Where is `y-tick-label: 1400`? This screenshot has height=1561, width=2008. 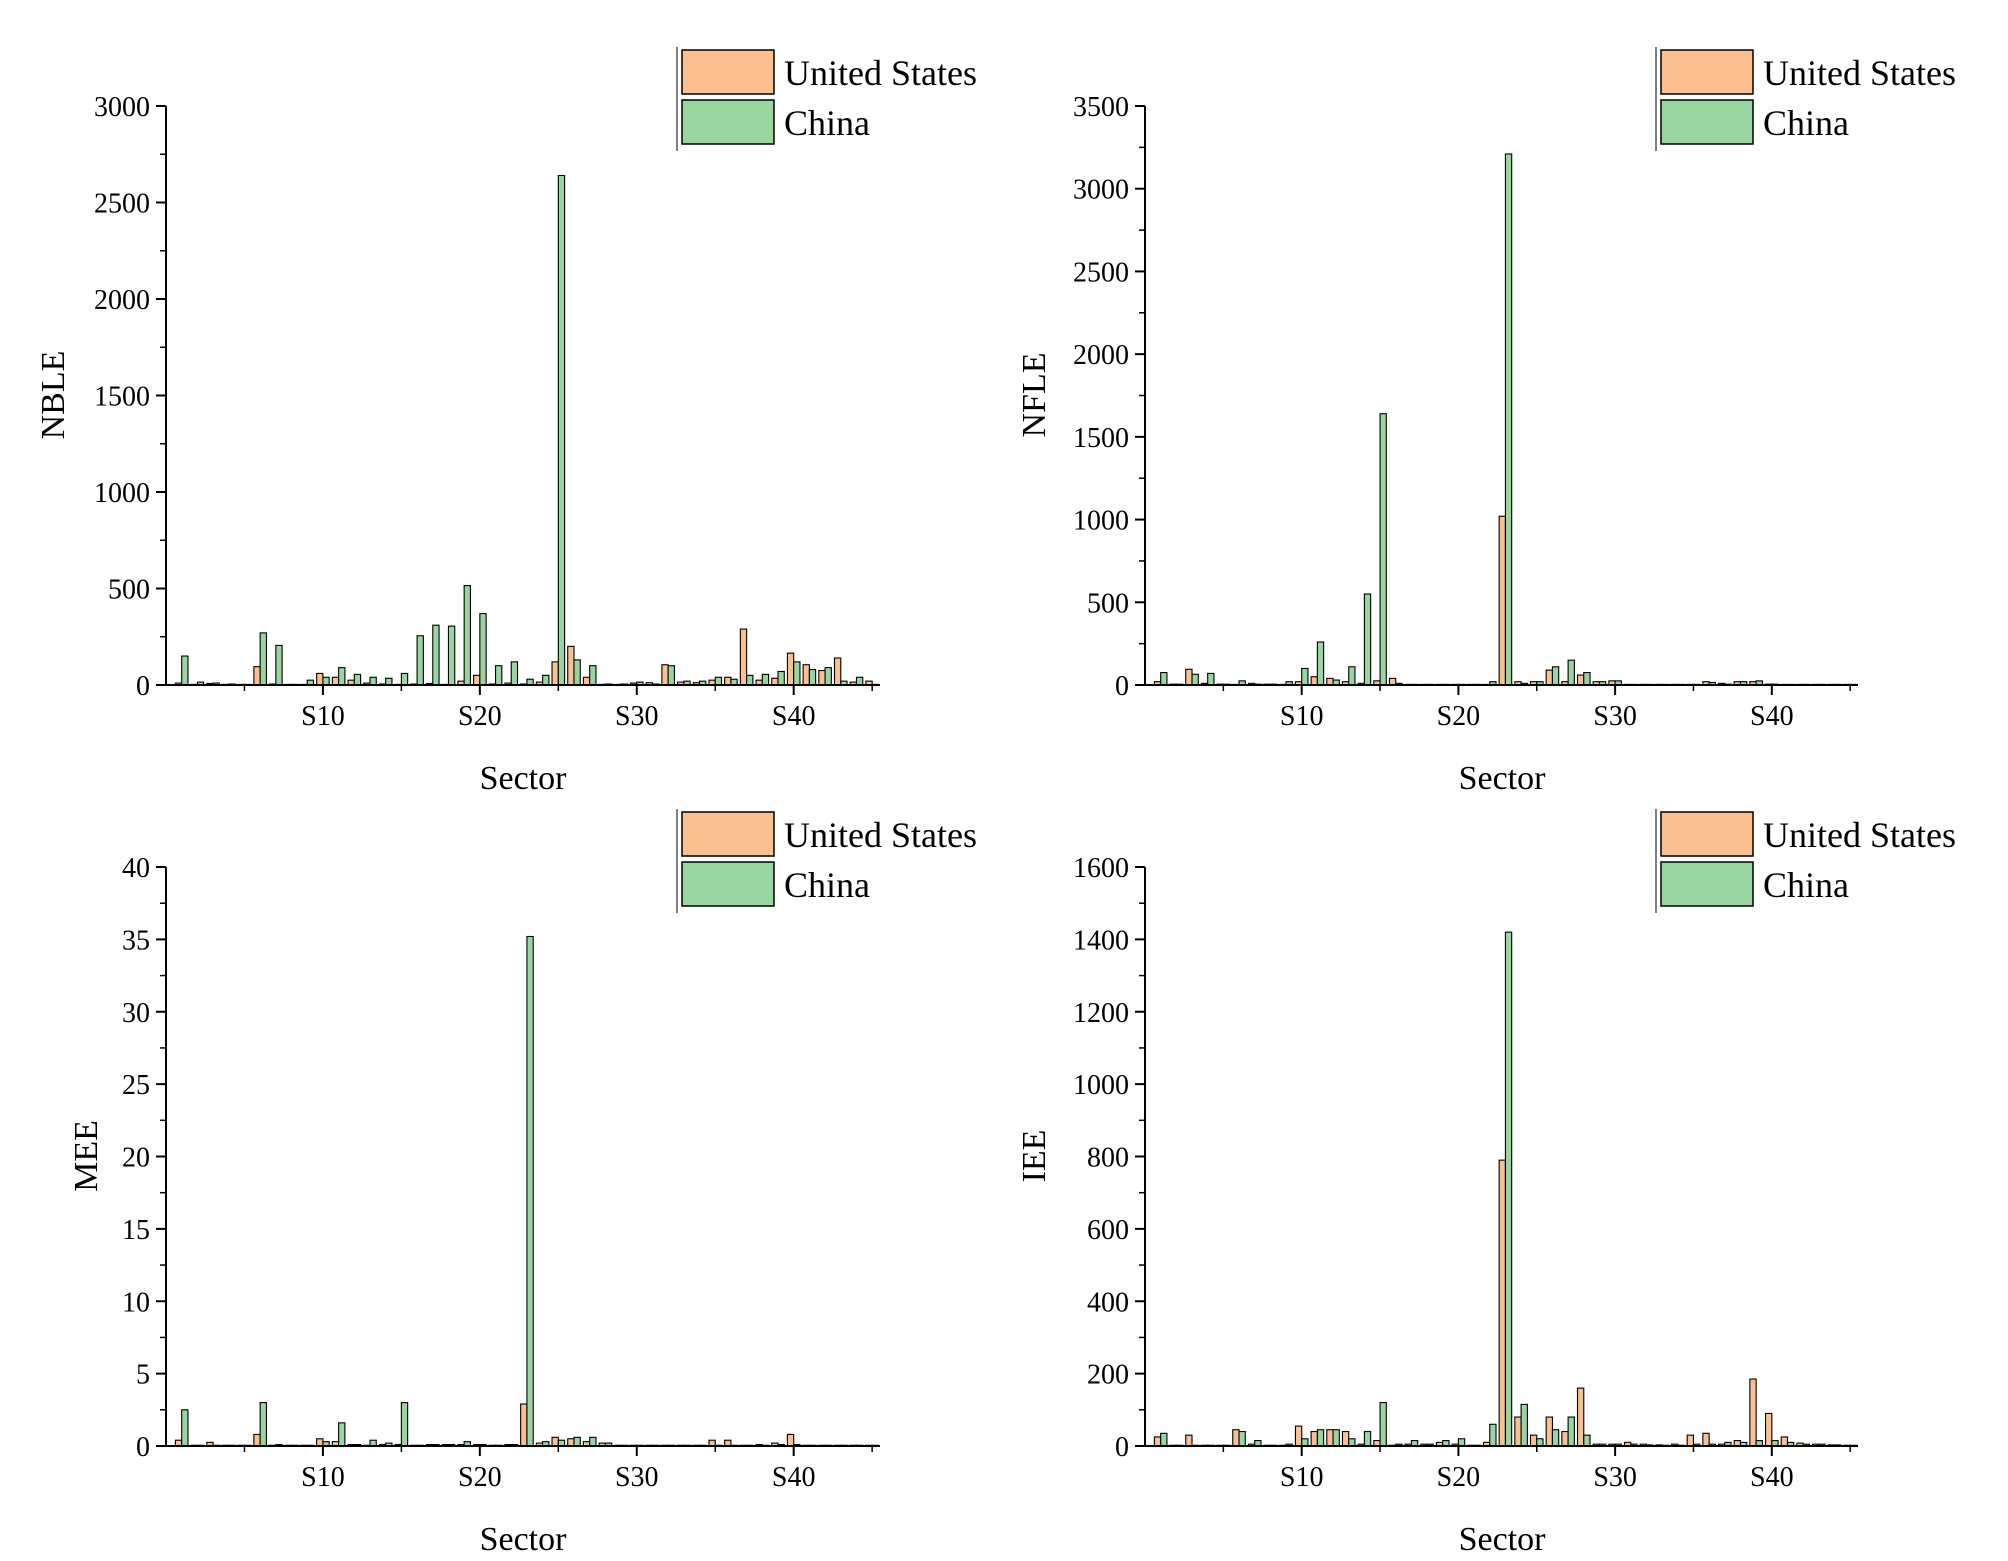
y-tick-label: 1400 is located at coordinates (1101, 940).